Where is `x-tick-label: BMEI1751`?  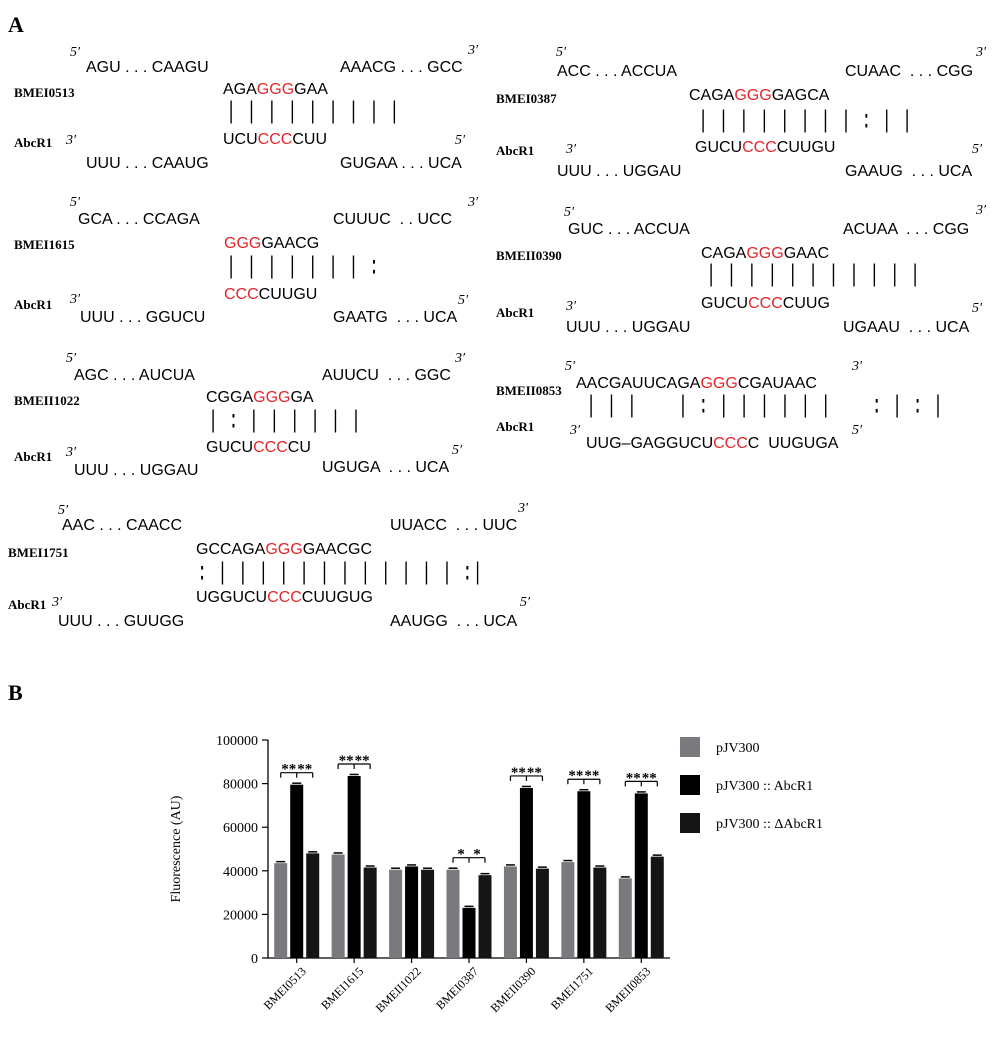 x-tick-label: BMEI1751 is located at coordinates (572, 988).